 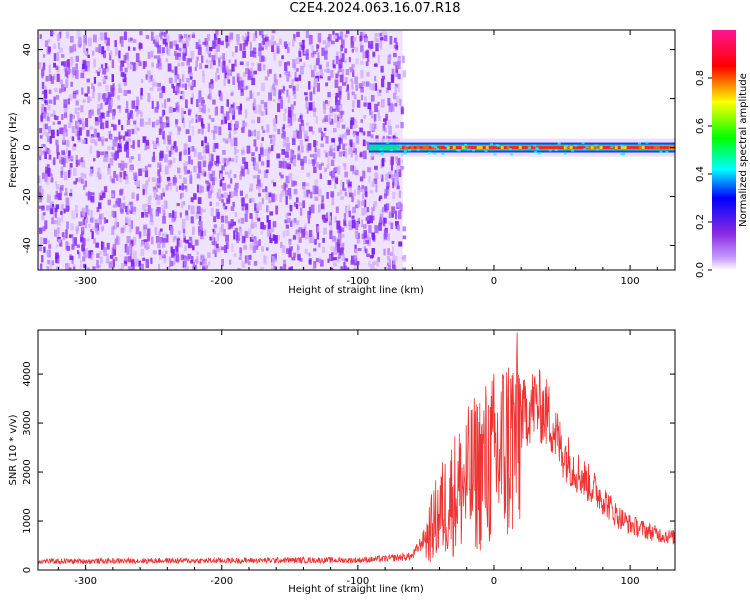 I want to click on colorbar-tick-label: 0.0, so click(x=700, y=270).